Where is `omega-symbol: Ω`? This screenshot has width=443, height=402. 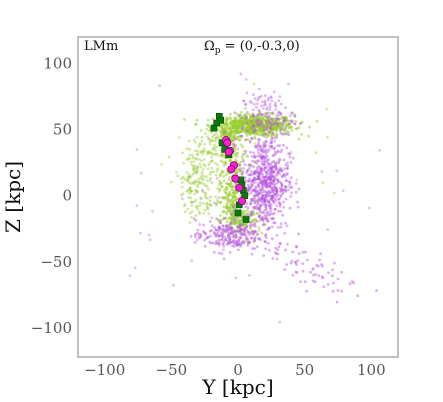
omega-symbol: Ω is located at coordinates (209, 46).